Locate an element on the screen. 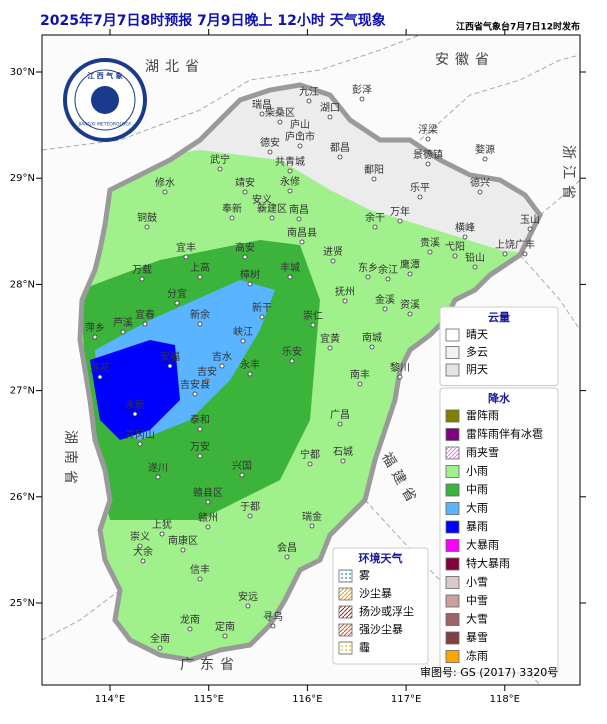  legend-label: 暴雨 is located at coordinates (477, 526).